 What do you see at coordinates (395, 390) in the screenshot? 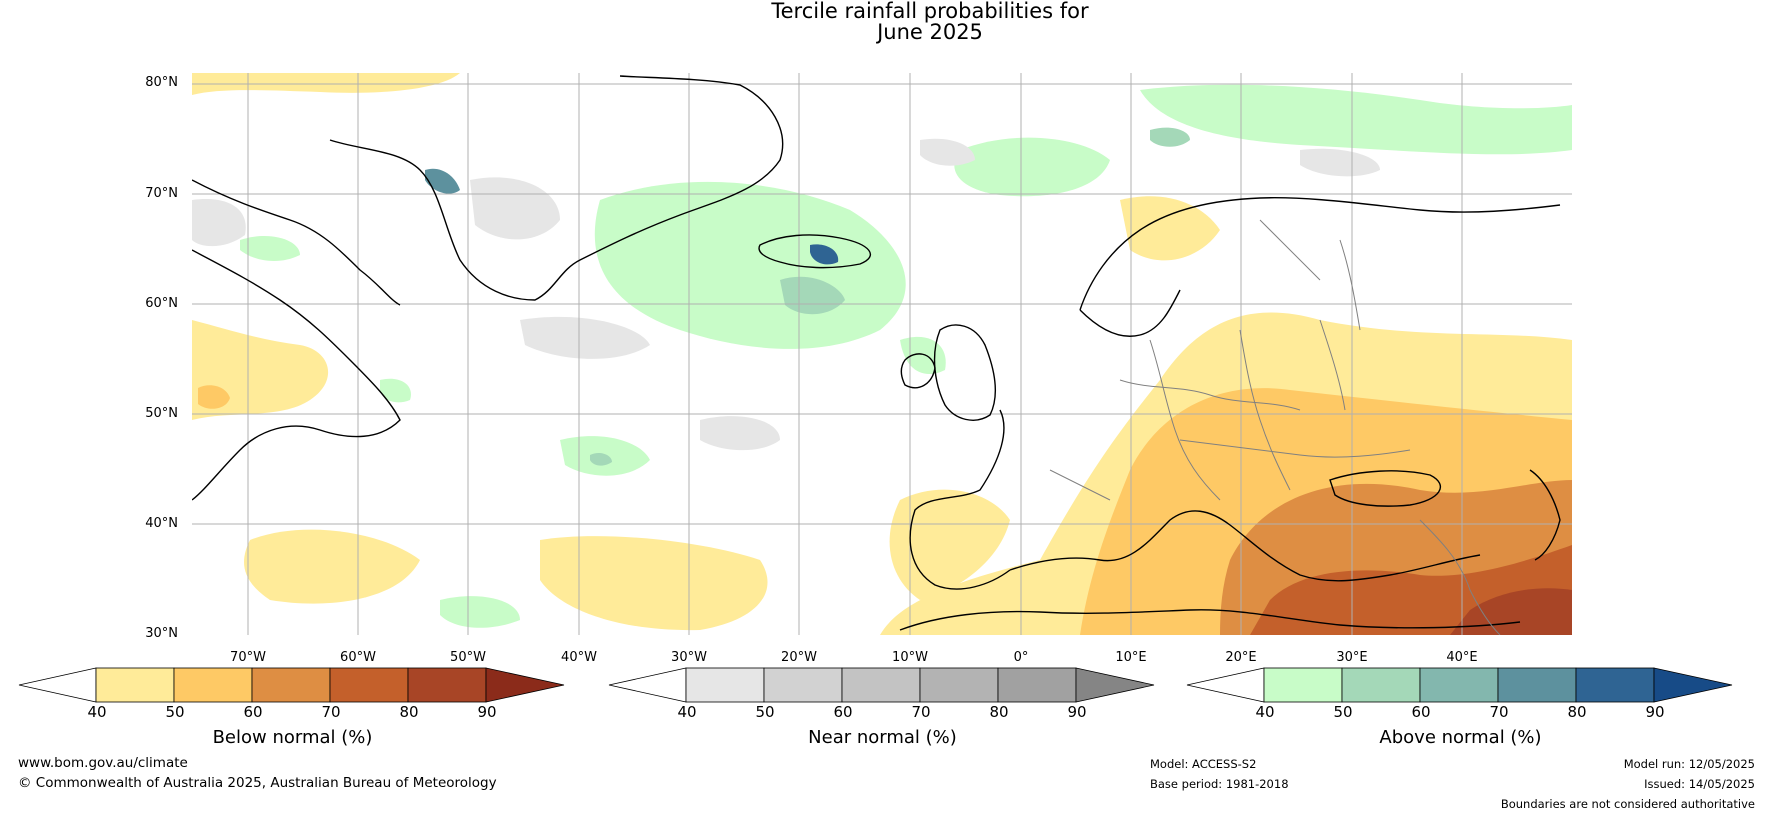
I see `above-normal-region-newfoundland` at bounding box center [395, 390].